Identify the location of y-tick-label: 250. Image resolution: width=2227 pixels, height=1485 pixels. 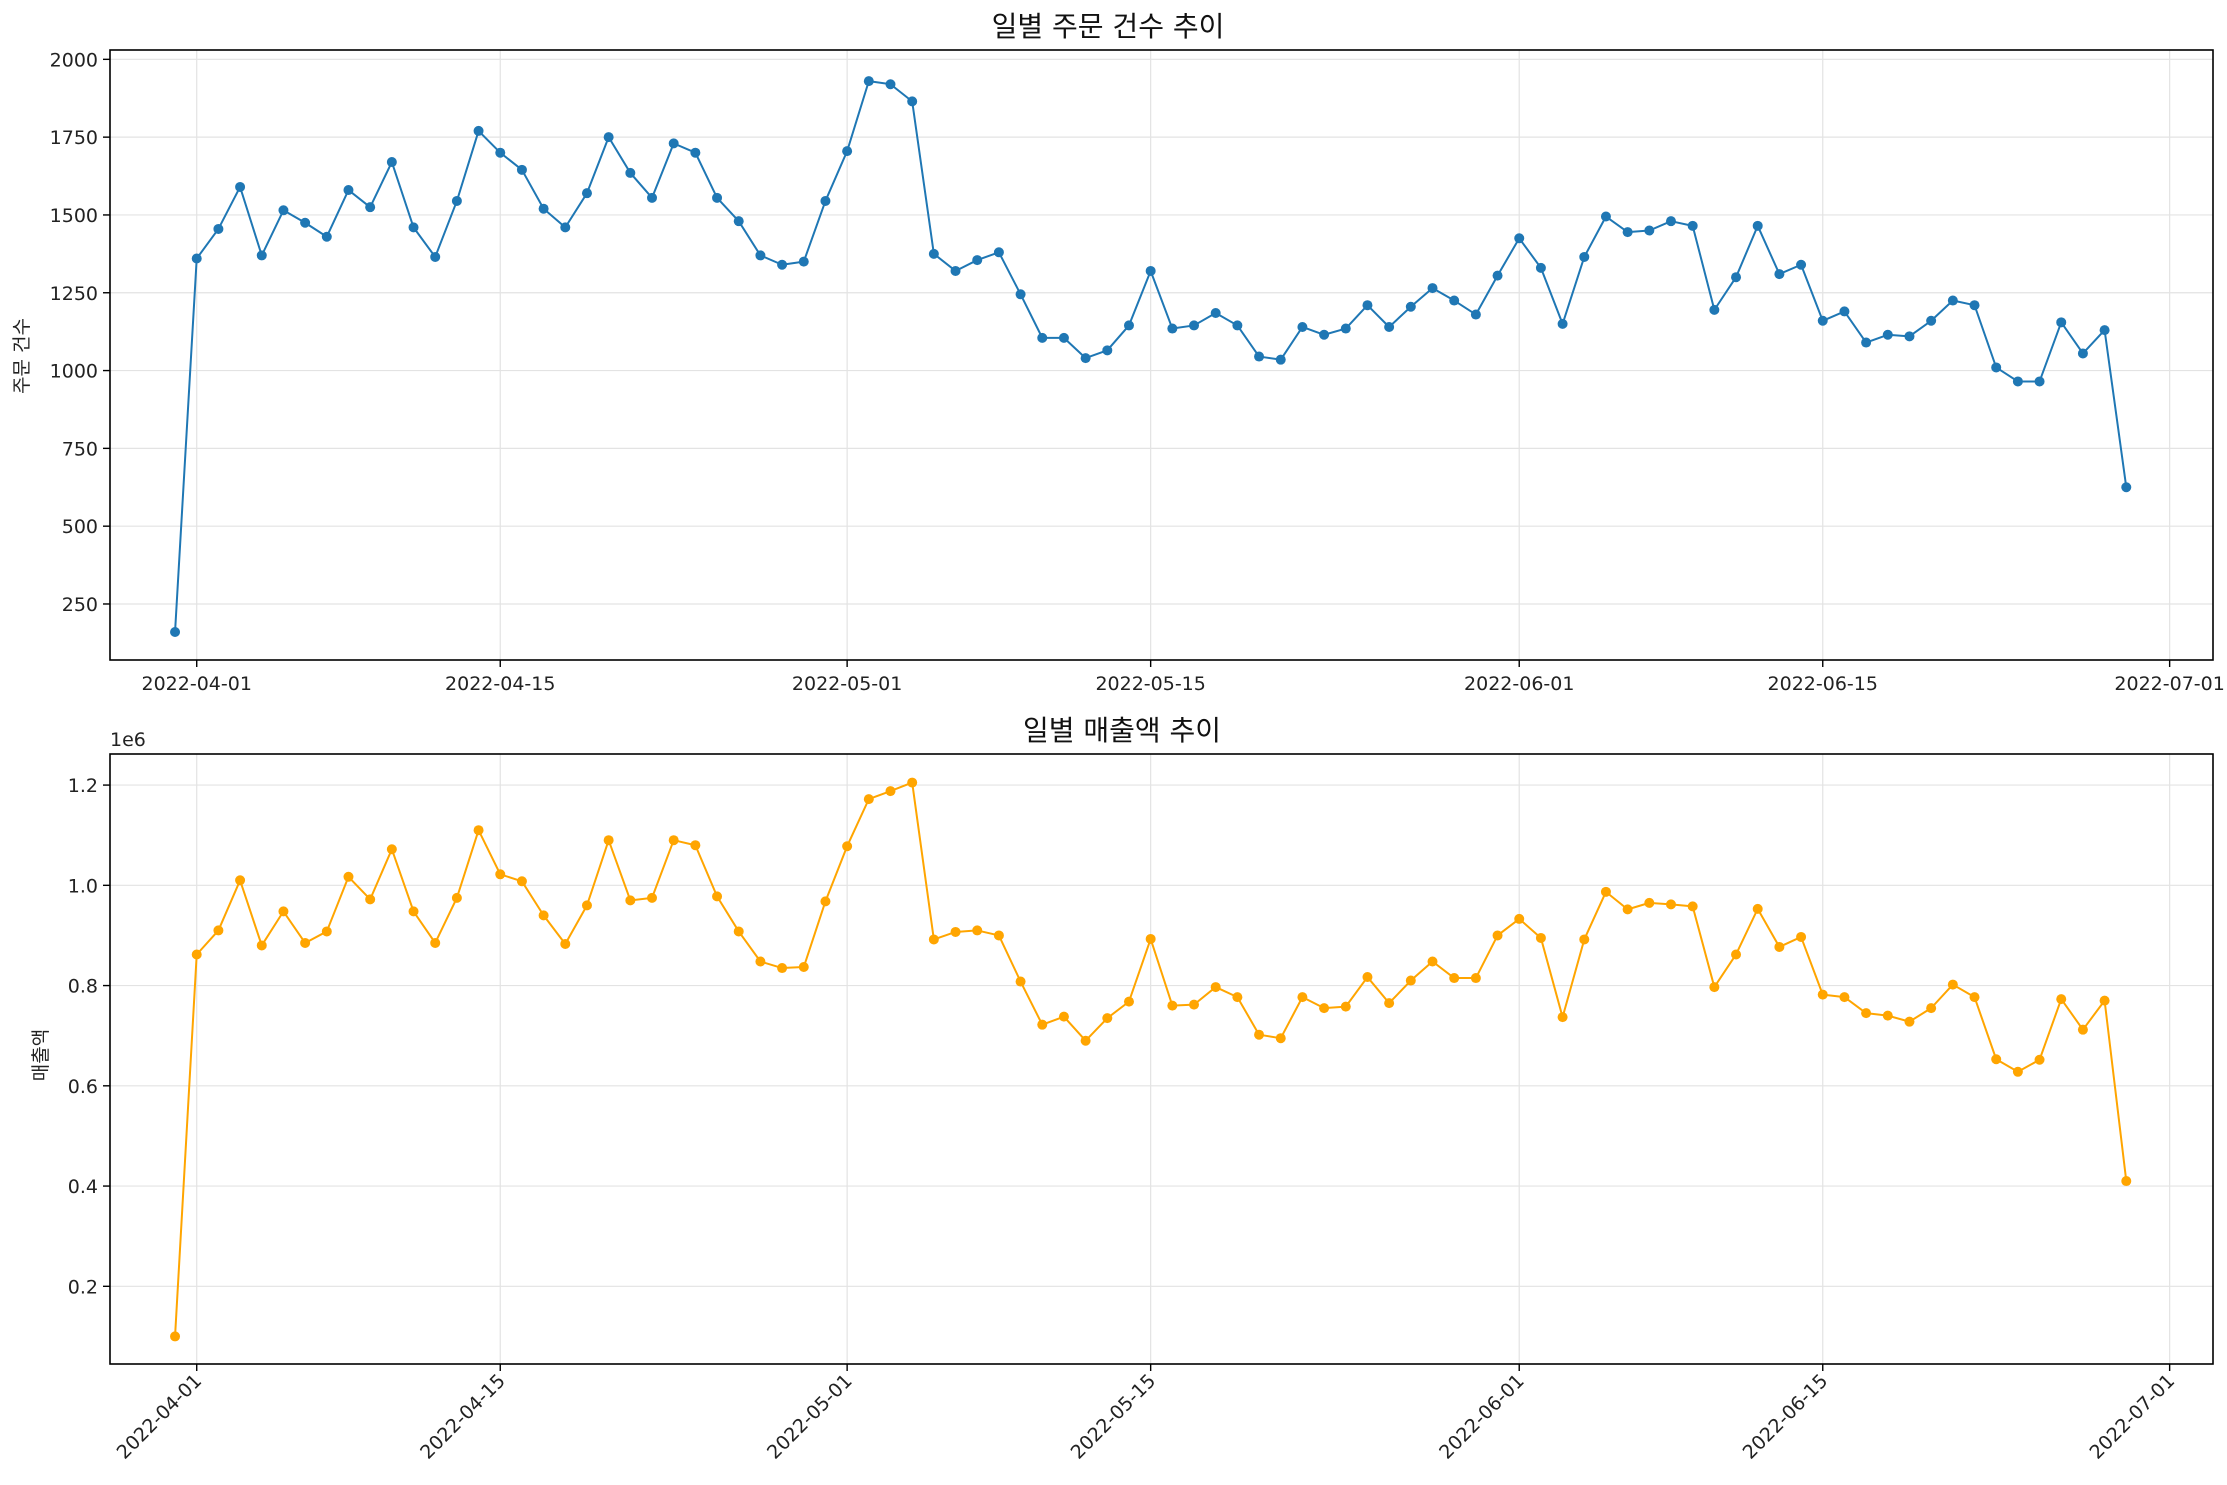
(80, 605).